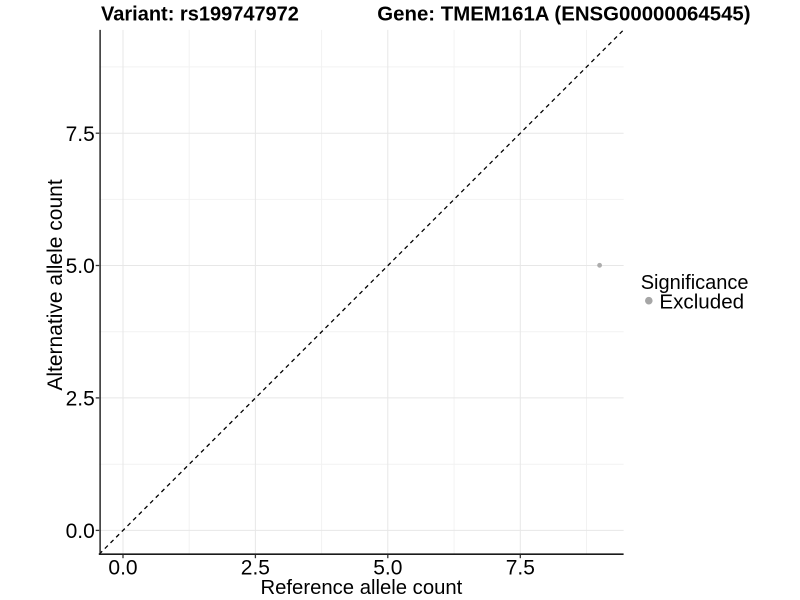  I want to click on svg-text: Alternative allele count, so click(55, 284).